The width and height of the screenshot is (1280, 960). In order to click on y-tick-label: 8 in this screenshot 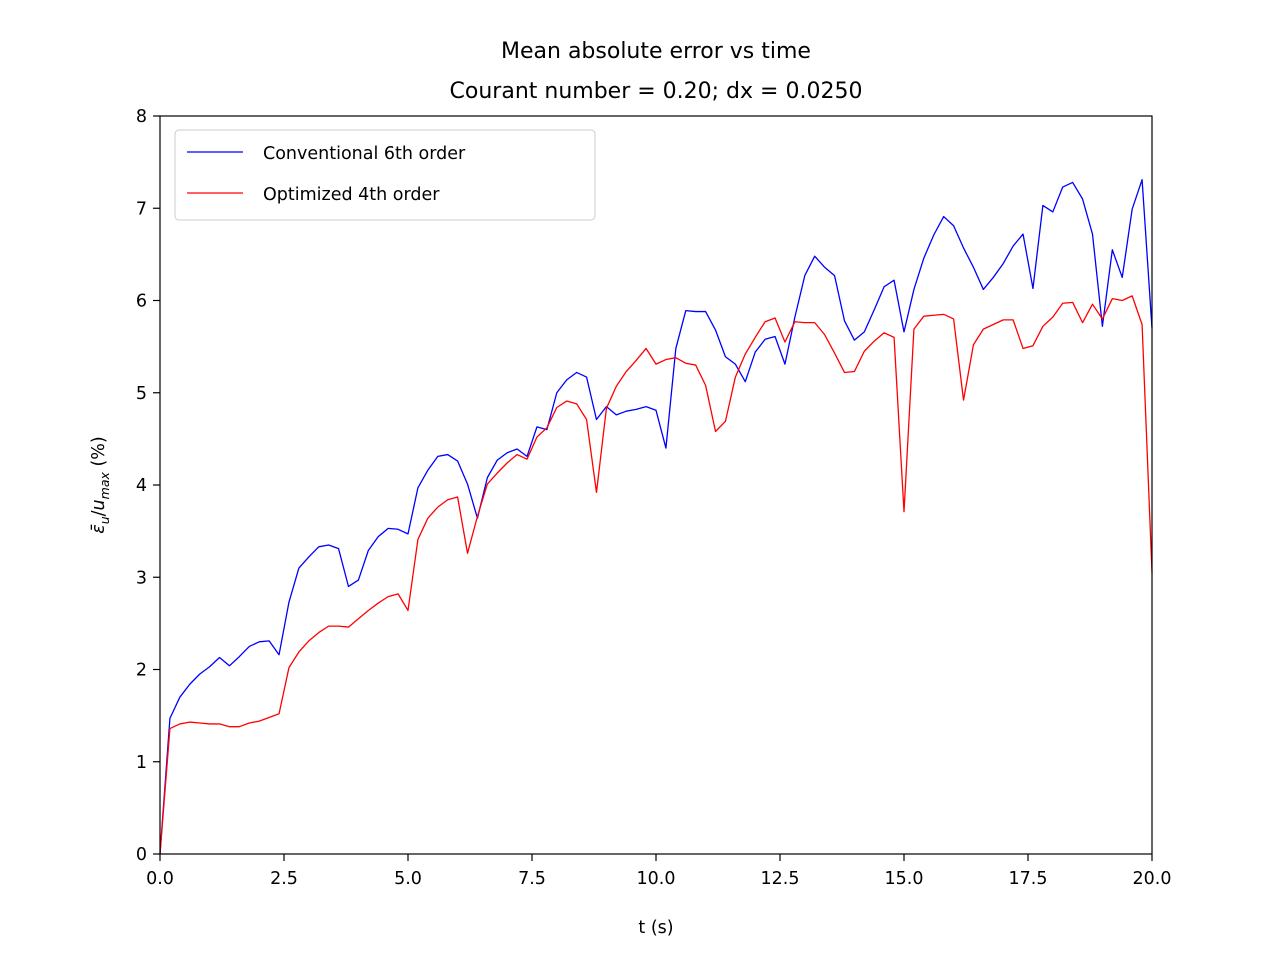, I will do `click(141, 117)`.